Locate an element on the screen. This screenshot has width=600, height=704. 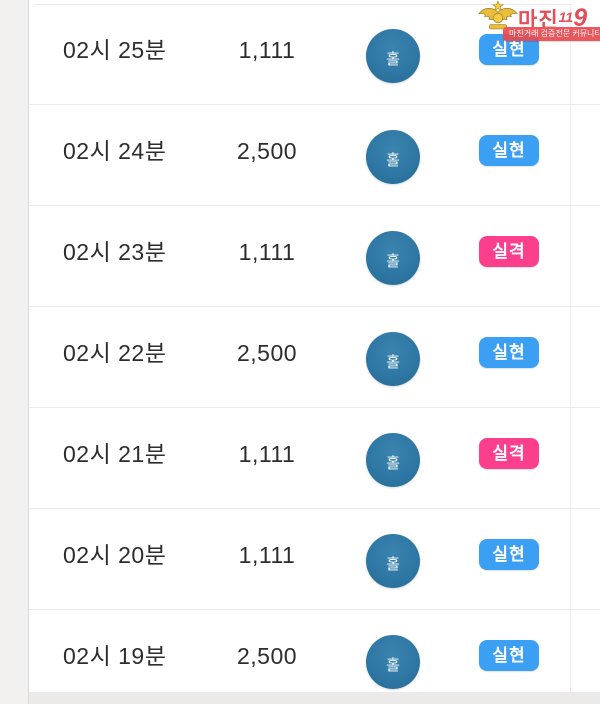
table-row: 02시 20분 1,111 홀 실현 is located at coordinates (314, 559).